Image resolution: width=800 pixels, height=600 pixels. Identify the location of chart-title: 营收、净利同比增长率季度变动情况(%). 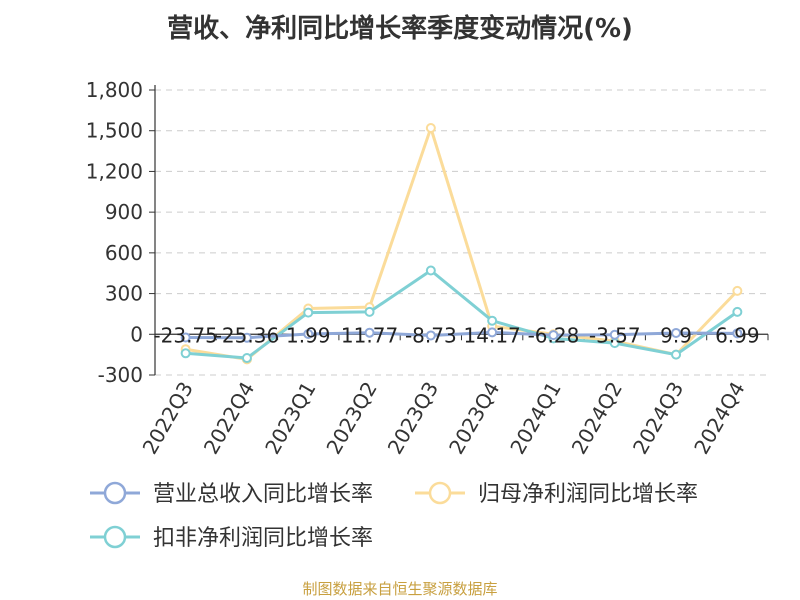
(400, 29).